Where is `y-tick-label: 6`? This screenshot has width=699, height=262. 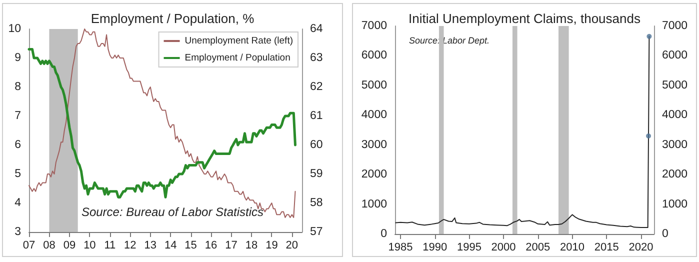
y-tick-label: 6 is located at coordinates (17, 145).